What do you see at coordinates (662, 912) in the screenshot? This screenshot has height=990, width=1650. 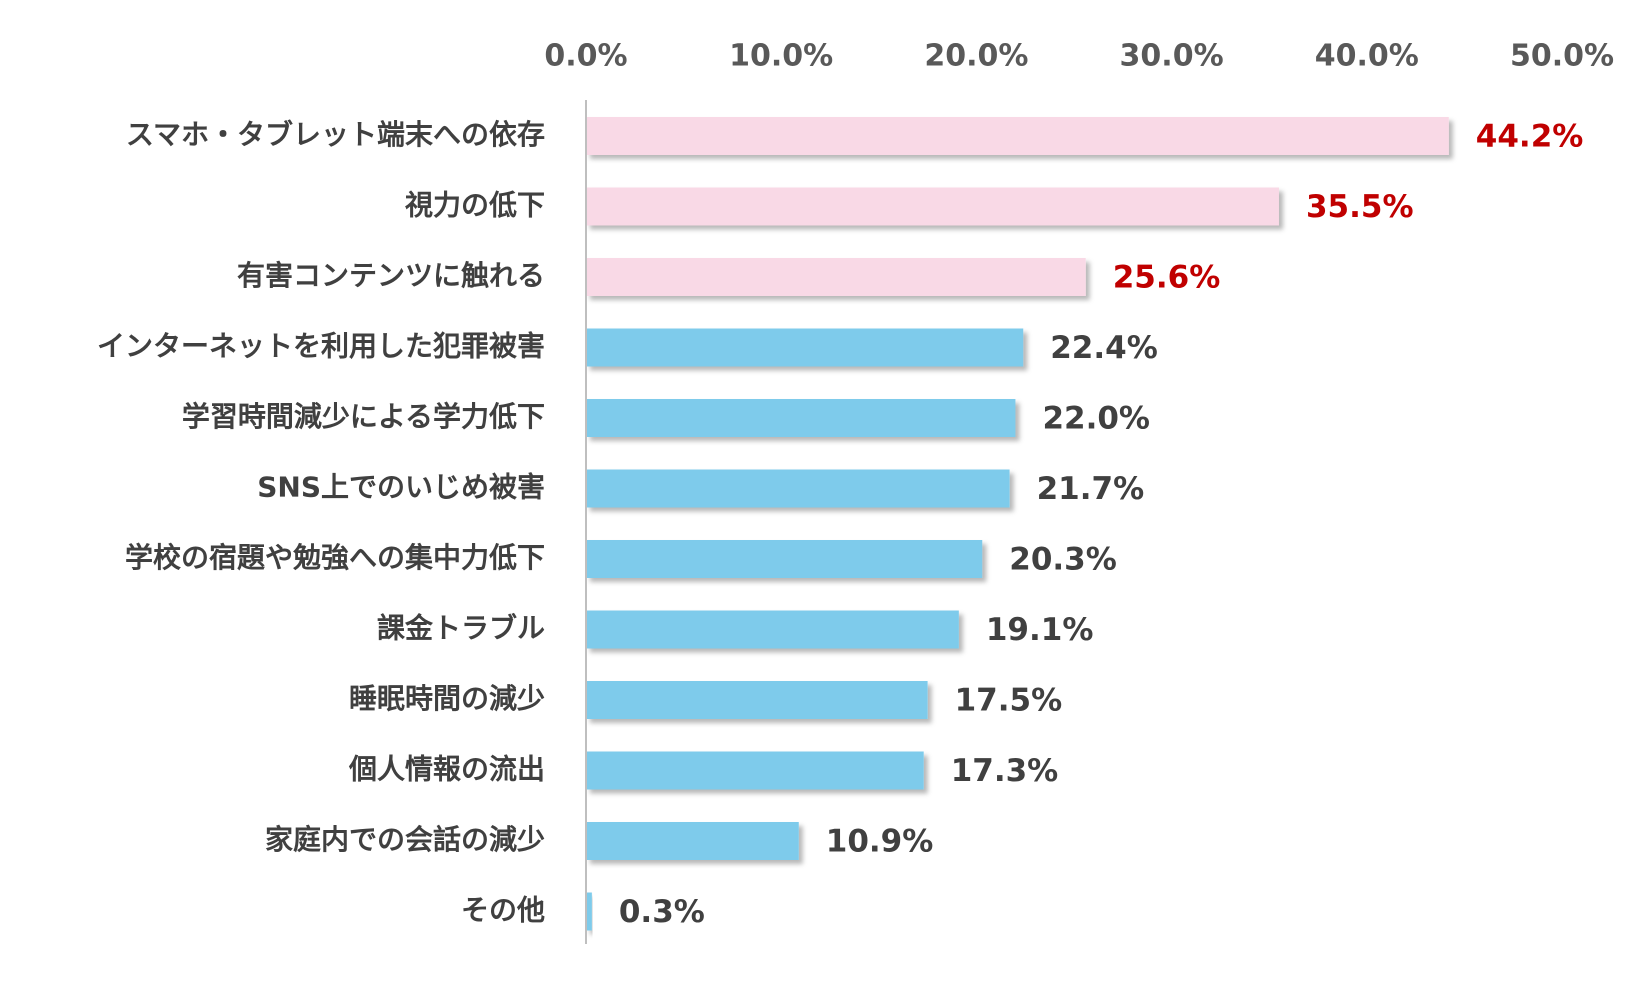 I see `value-label: 0.3%` at bounding box center [662, 912].